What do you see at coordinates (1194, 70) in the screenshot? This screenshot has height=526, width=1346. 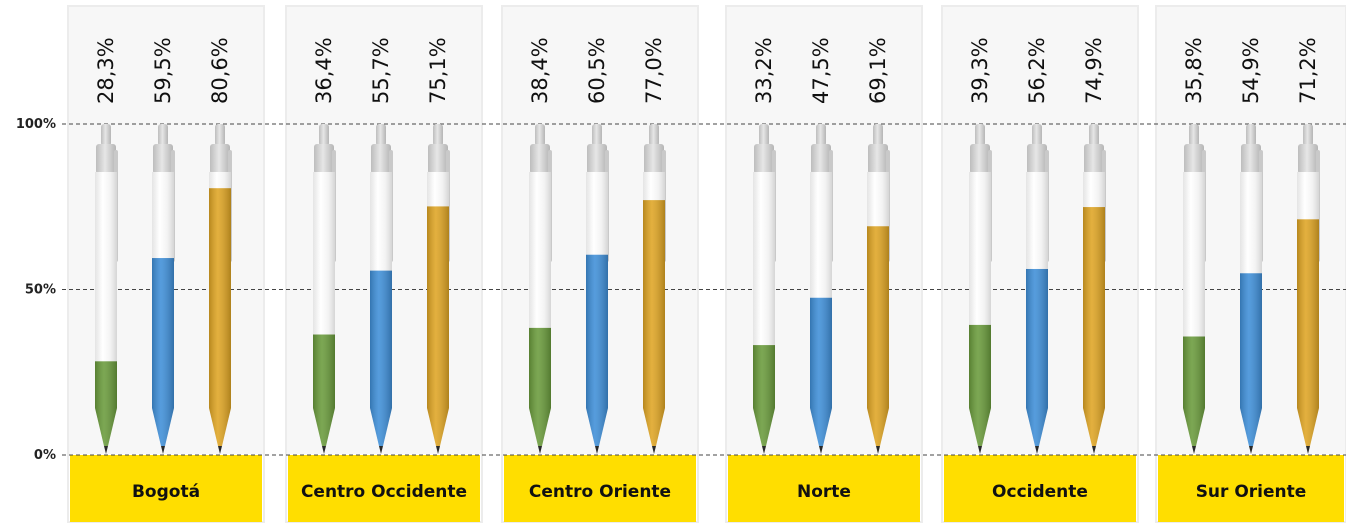 I see `value-label: 35,8%` at bounding box center [1194, 70].